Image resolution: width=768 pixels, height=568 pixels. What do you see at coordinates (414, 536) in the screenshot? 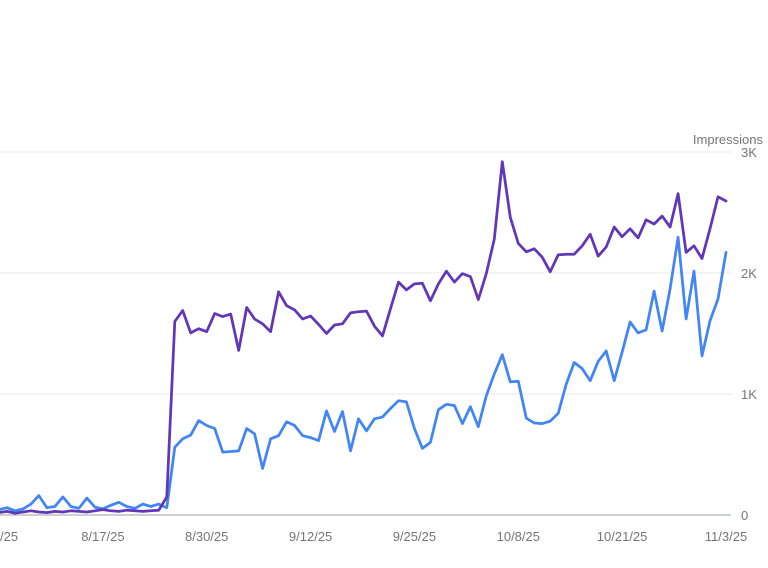
I see `x-tick-label: 9/25/25` at bounding box center [414, 536].